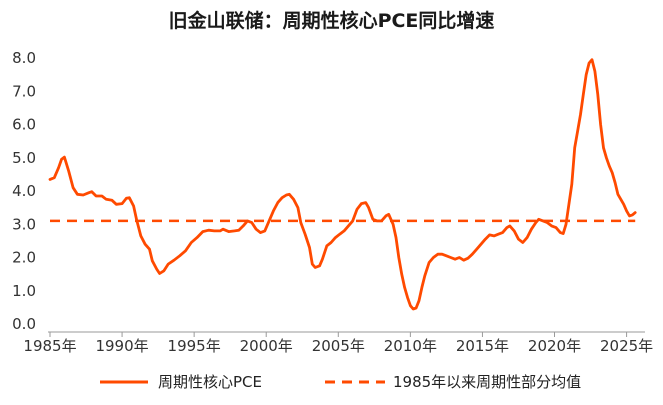 Image resolution: width=663 pixels, height=405 pixels. I want to click on x-tick-label: 1990年, so click(121, 346).